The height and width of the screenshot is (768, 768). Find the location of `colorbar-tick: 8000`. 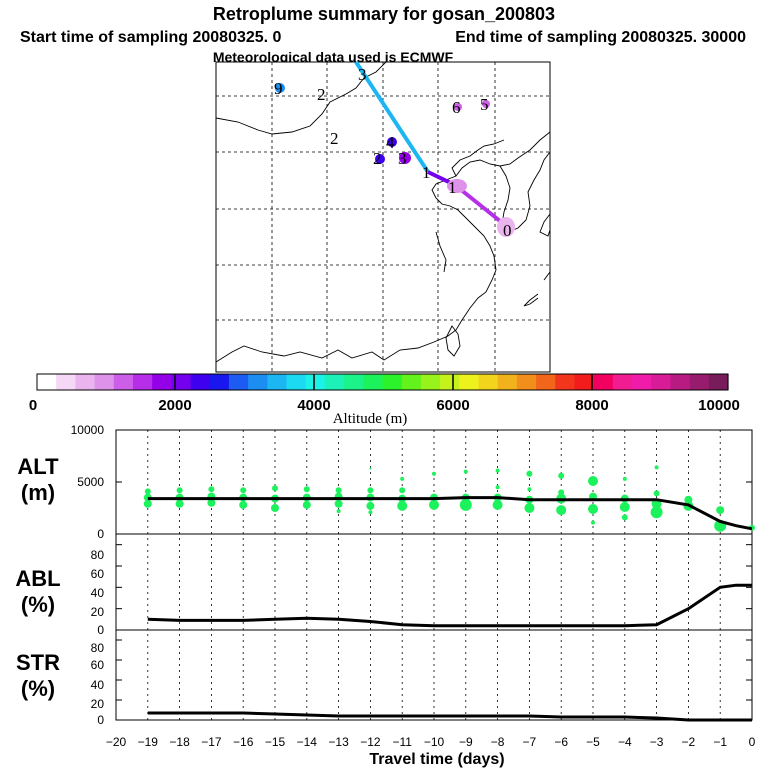

colorbar-tick: 8000 is located at coordinates (591, 405).